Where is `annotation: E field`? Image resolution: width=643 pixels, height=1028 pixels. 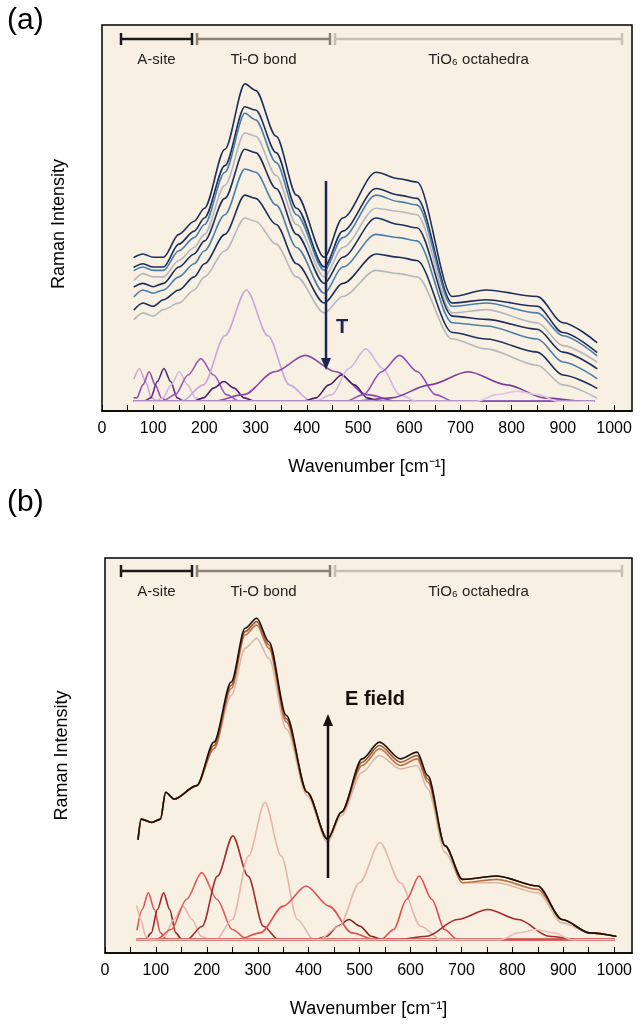 annotation: E field is located at coordinates (375, 698).